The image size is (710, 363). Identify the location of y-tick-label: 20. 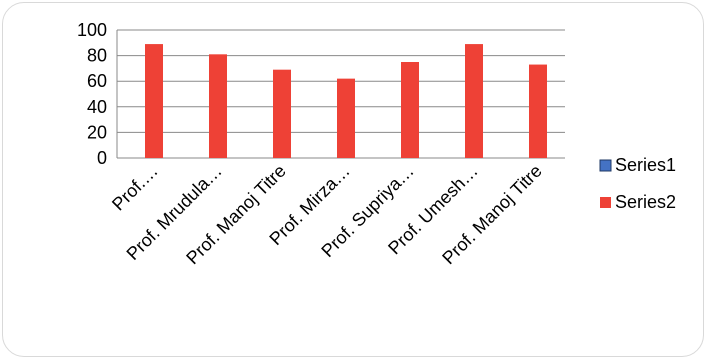
(97, 132).